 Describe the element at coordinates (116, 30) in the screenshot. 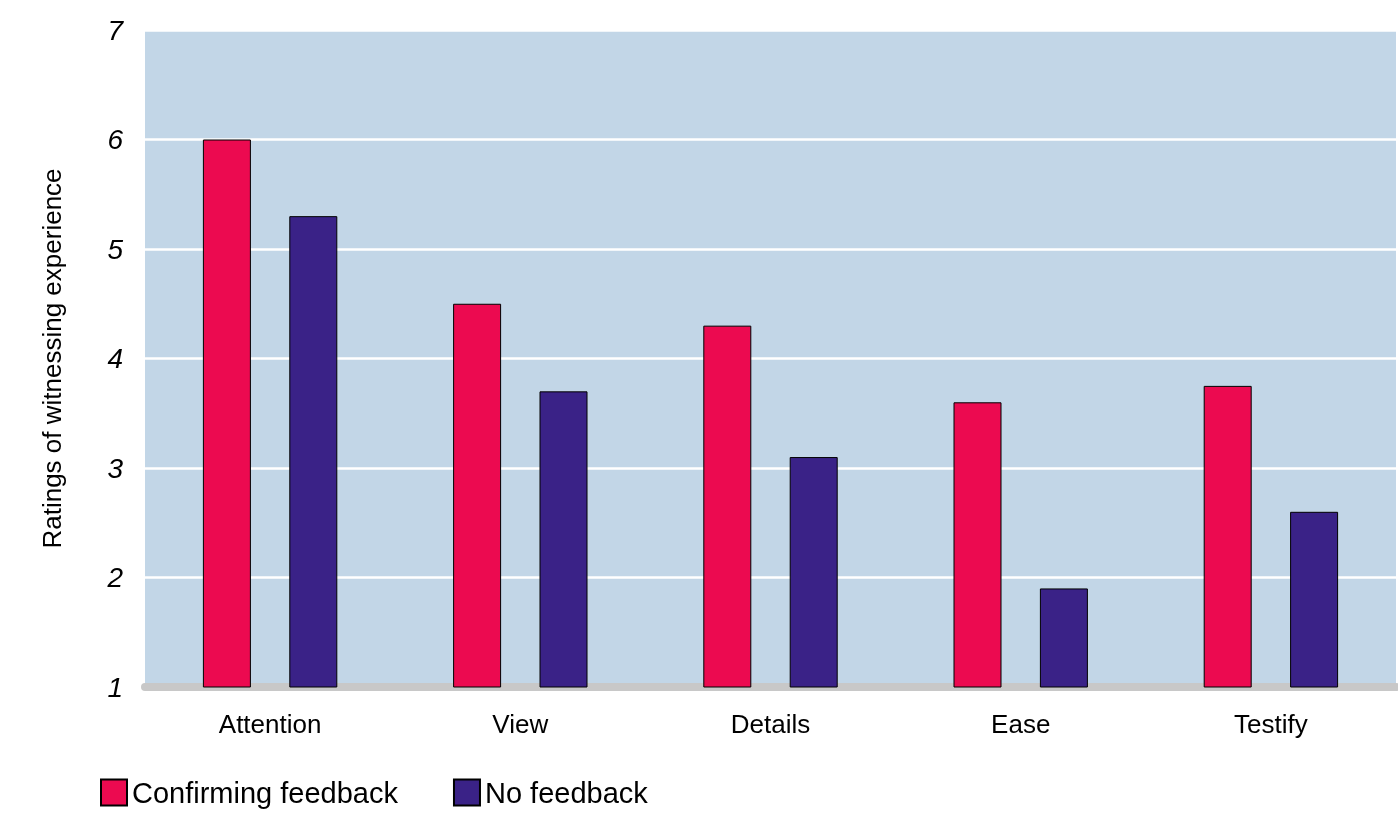

I see `y-tick-label: 7` at that location.